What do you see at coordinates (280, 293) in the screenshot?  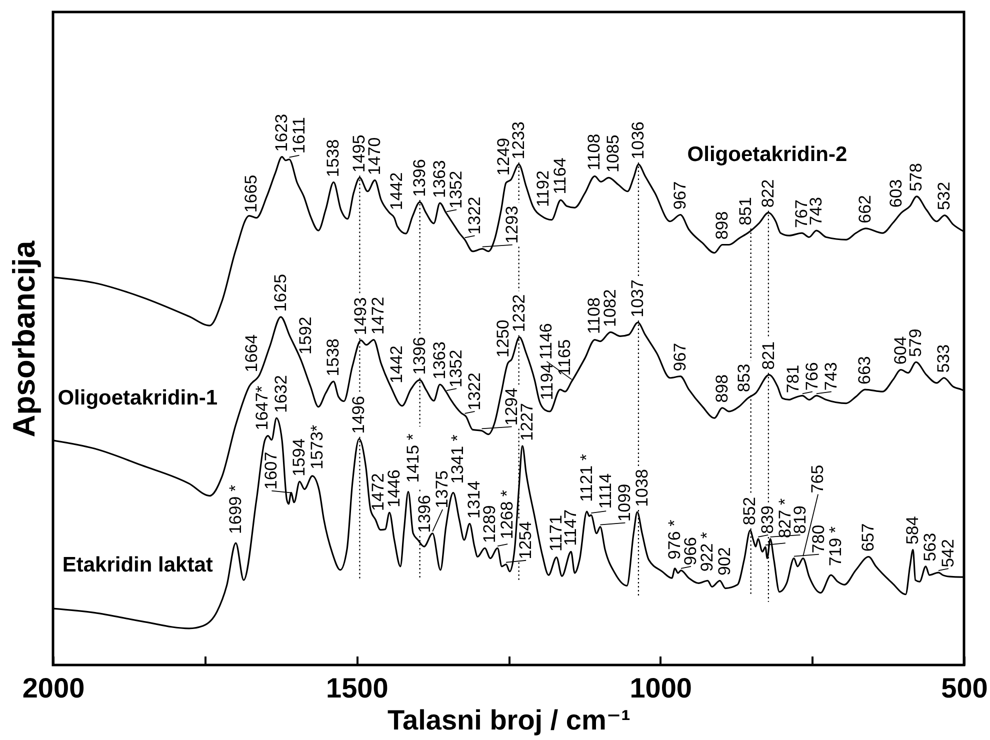 I see `annotation: 1625` at bounding box center [280, 293].